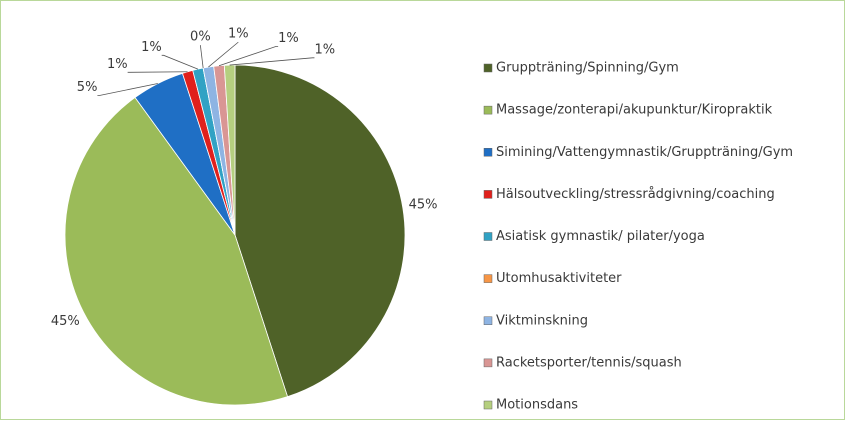 The image size is (845, 424). What do you see at coordinates (200, 37) in the screenshot?
I see `data-label: 0%` at bounding box center [200, 37].